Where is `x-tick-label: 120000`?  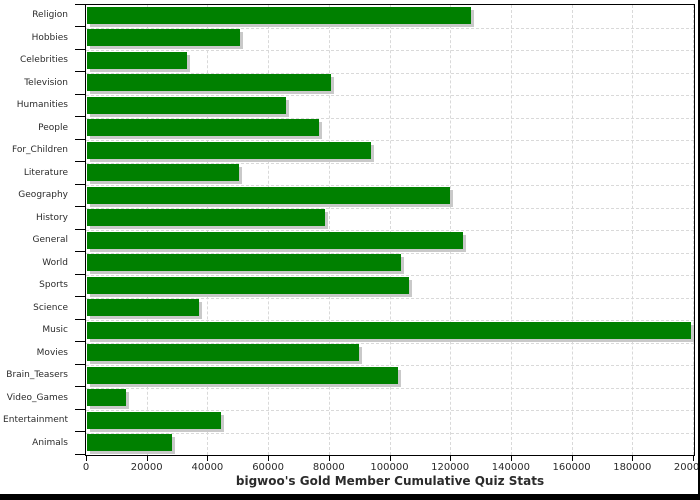 x-tick-label: 120000 is located at coordinates (450, 467).